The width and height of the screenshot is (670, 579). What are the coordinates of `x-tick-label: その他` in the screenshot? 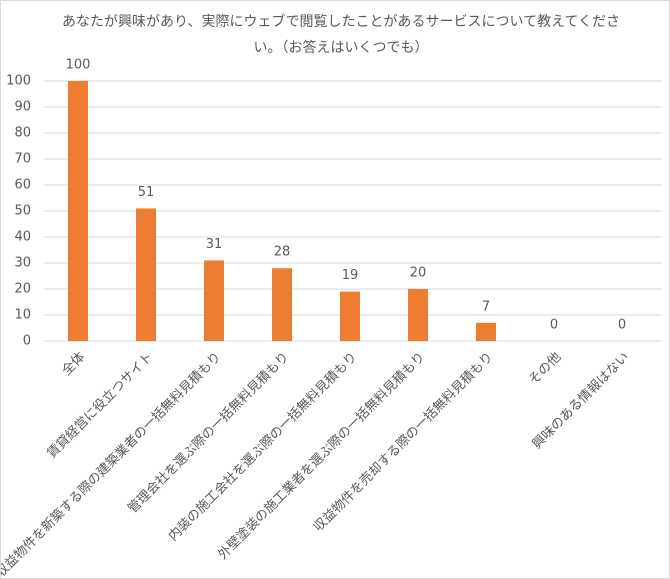 It's located at (545, 369).